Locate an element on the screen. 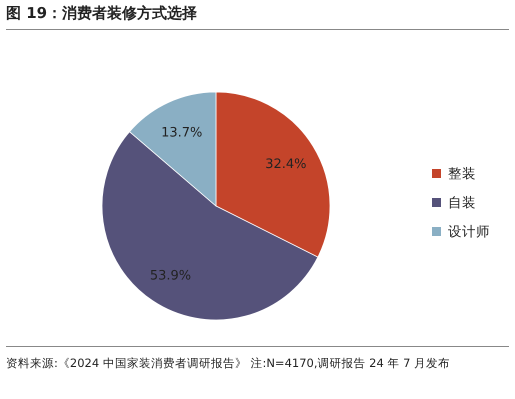 The height and width of the screenshot is (399, 515). legend-label: 设计师 is located at coordinates (469, 232).